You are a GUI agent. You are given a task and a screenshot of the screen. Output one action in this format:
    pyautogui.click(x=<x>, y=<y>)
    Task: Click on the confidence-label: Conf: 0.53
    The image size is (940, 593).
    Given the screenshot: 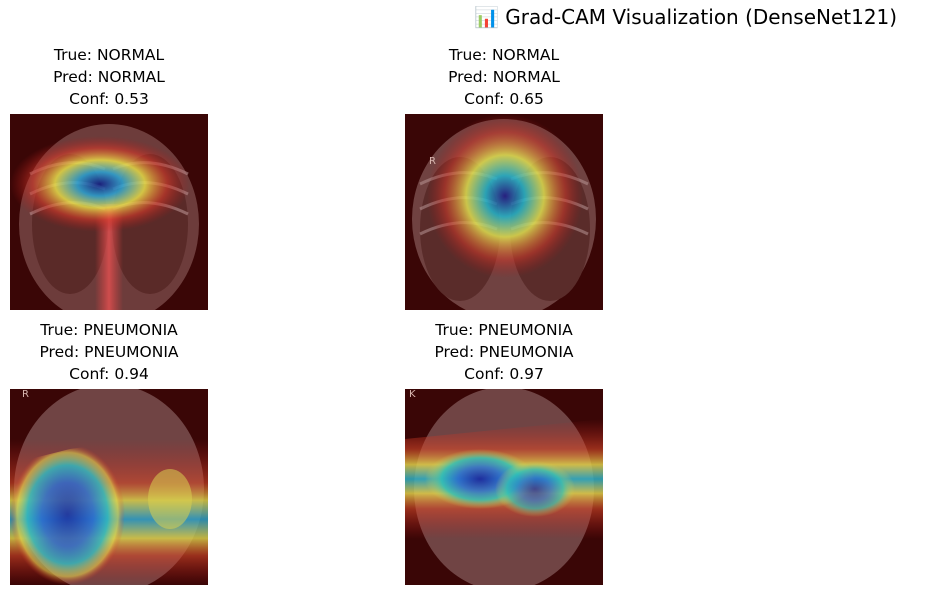 What is the action you would take?
    pyautogui.click(x=109, y=99)
    